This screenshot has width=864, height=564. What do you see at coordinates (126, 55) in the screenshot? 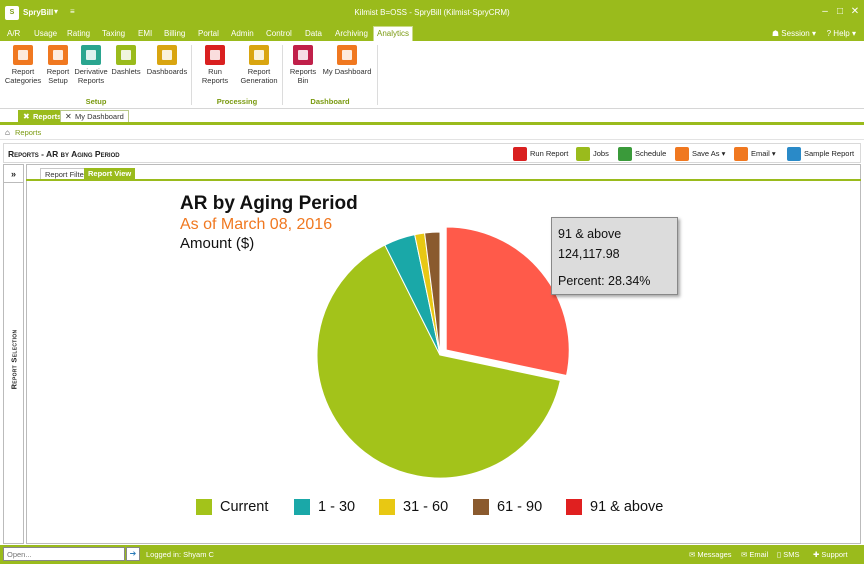
I see `dashlets-icon` at bounding box center [126, 55].